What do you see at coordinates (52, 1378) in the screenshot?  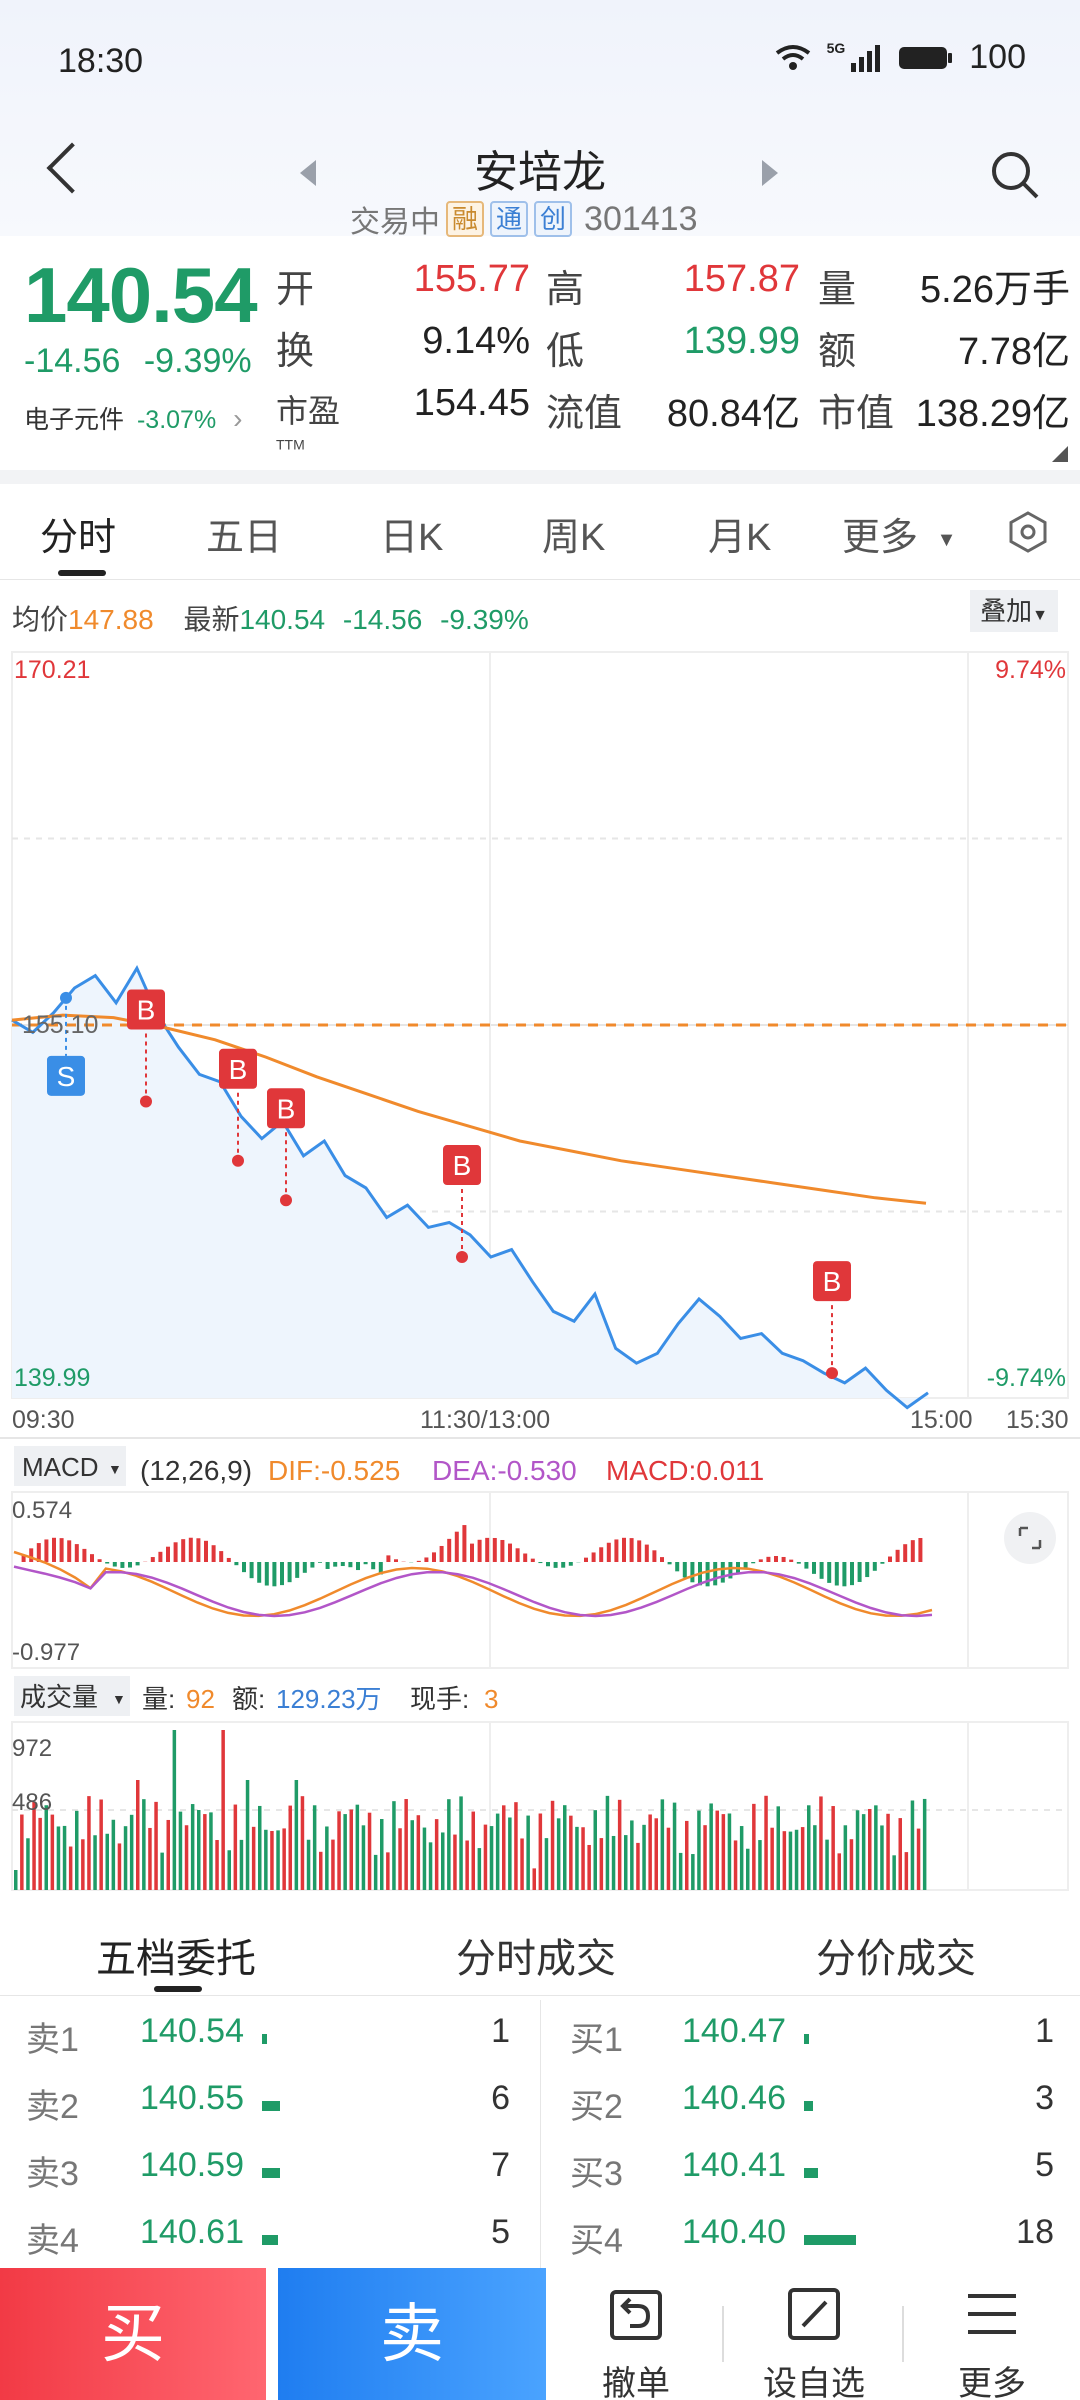 I see `price-min-label: 139.99` at bounding box center [52, 1378].